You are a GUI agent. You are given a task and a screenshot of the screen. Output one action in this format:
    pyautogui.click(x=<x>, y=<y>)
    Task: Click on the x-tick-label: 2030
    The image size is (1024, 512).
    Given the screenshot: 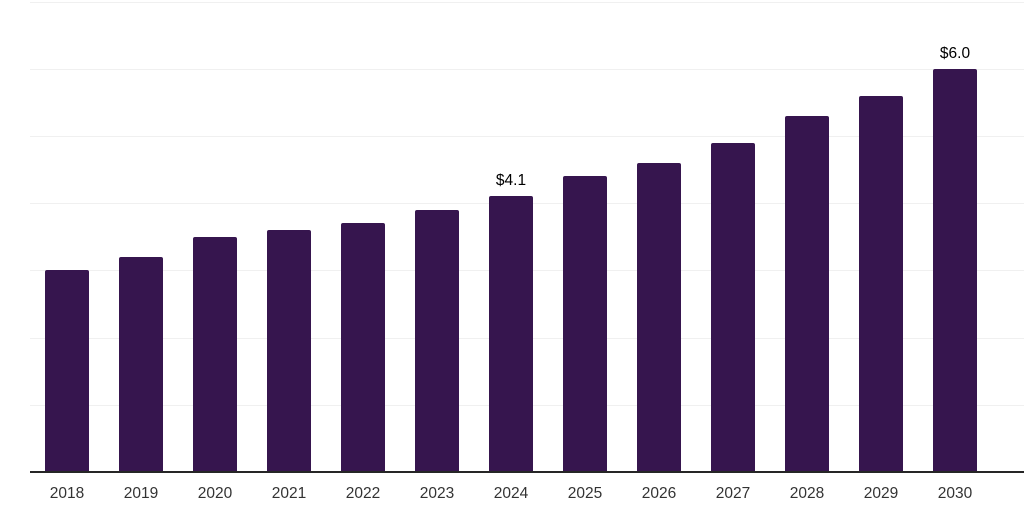 What is the action you would take?
    pyautogui.click(x=955, y=493)
    